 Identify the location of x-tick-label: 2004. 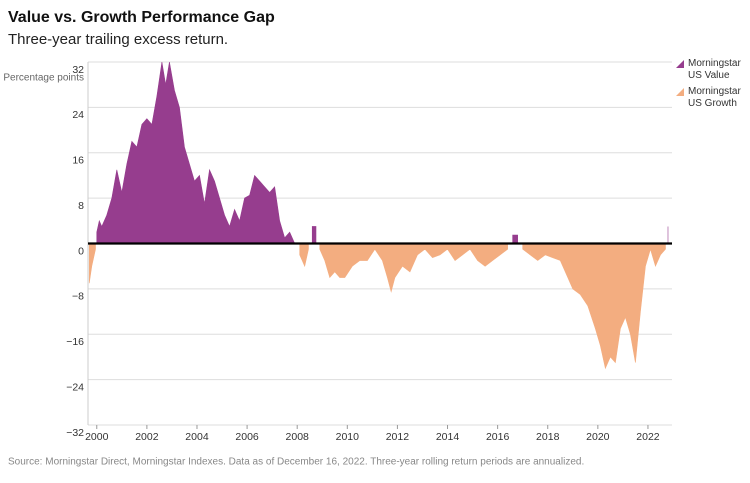
(197, 437).